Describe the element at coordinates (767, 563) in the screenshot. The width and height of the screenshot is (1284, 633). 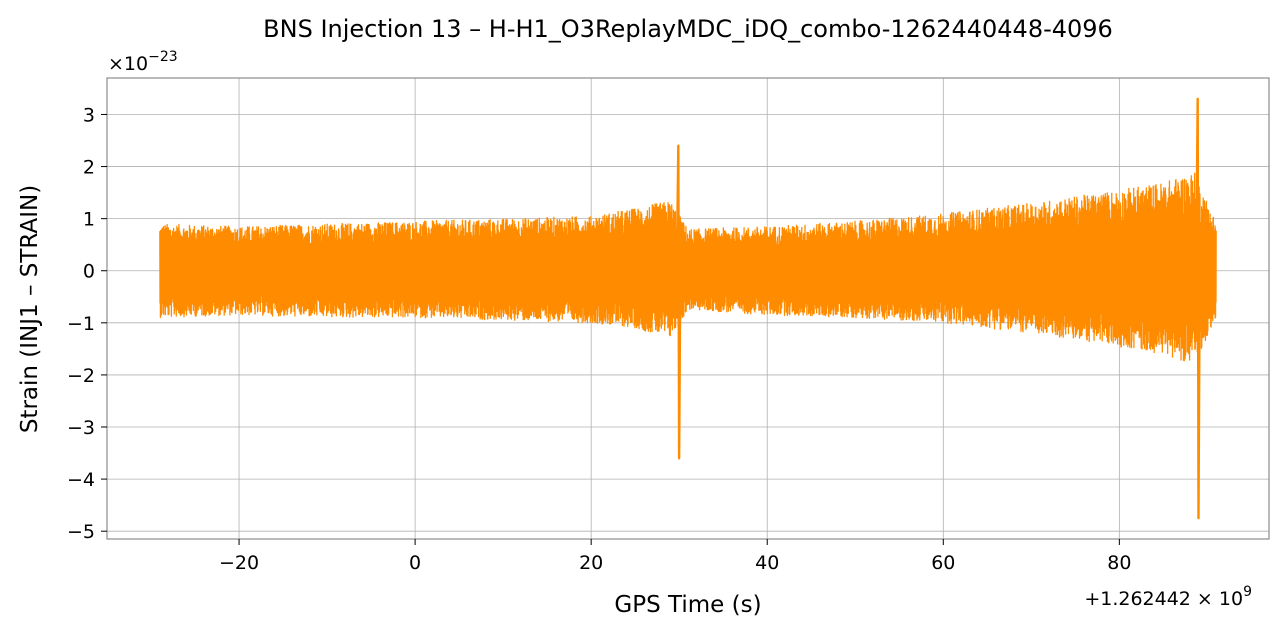
I see `x-tick-label: 40` at that location.